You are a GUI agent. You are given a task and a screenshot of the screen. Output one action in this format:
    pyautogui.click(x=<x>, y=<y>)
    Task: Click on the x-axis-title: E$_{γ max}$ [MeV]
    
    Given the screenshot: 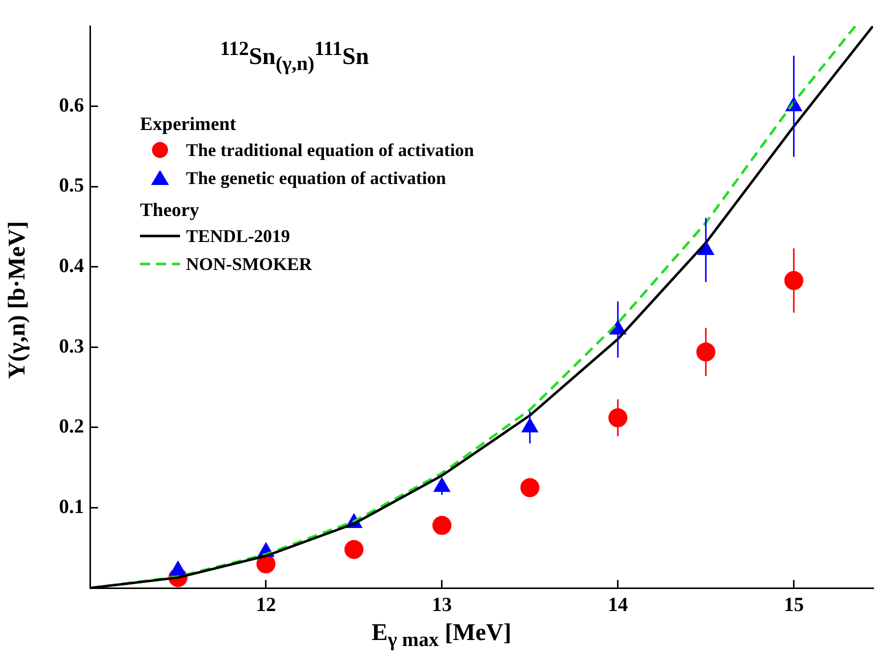 What is the action you would take?
    pyautogui.click(x=441, y=636)
    